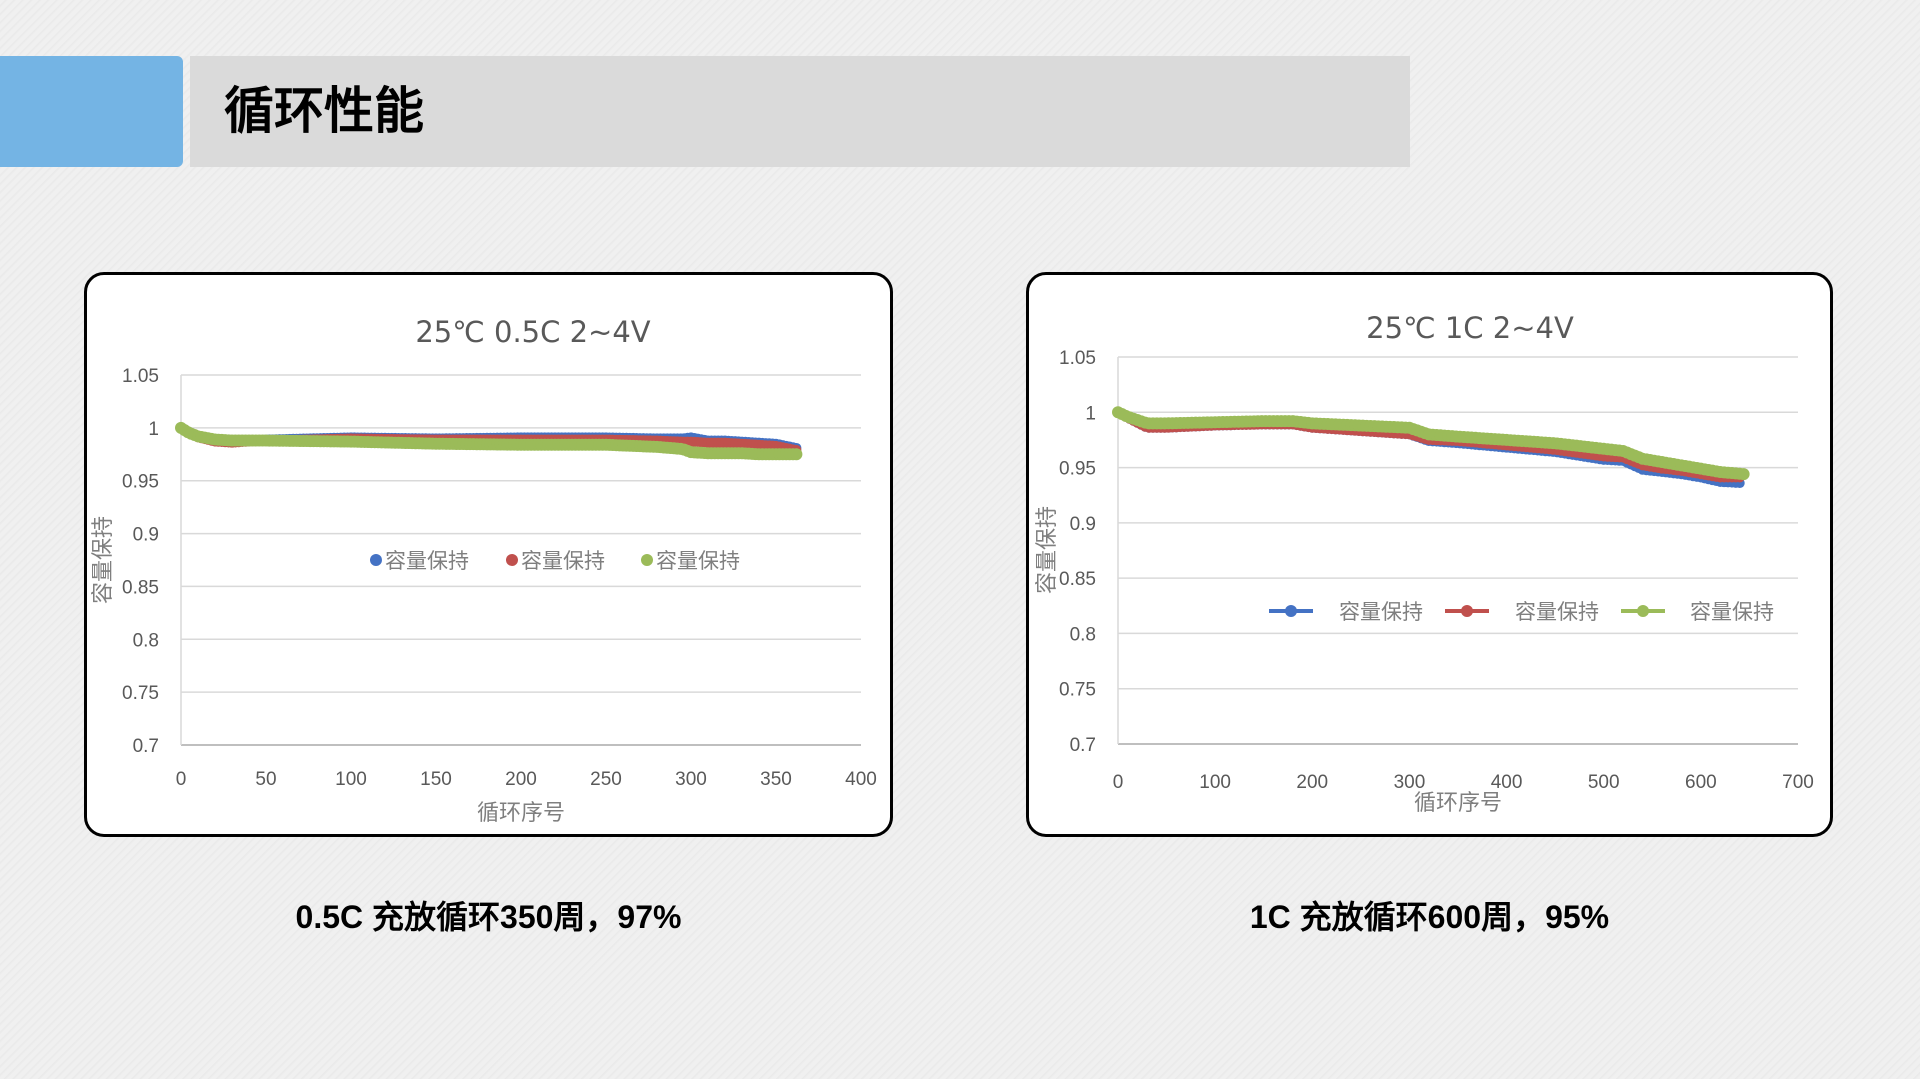 This screenshot has height=1079, width=1920. Describe the element at coordinates (1701, 782) in the screenshot. I see `x-tick-label: 600` at that location.